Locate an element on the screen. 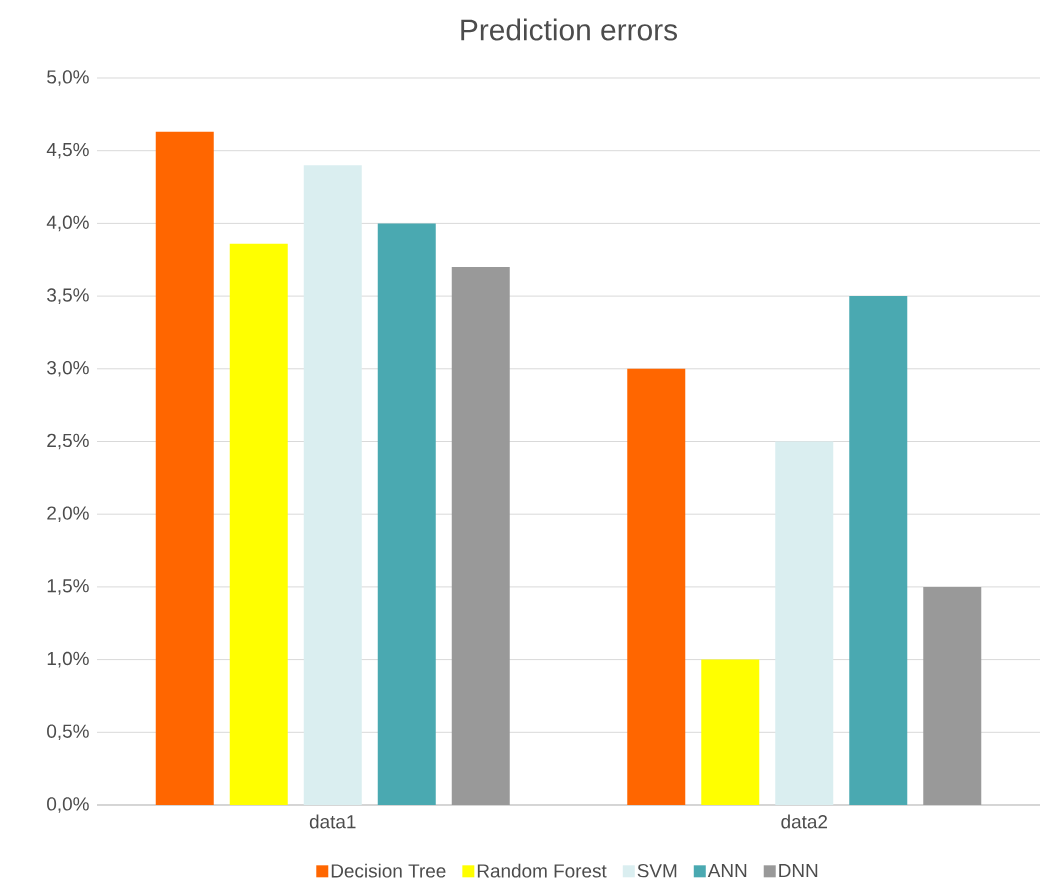 The height and width of the screenshot is (896, 1050). y-tick-label: 2,0% is located at coordinates (68, 514).